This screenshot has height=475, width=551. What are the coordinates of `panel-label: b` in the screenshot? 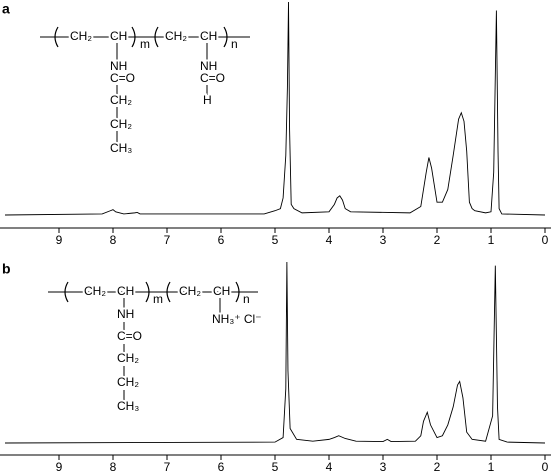 It's located at (6, 269).